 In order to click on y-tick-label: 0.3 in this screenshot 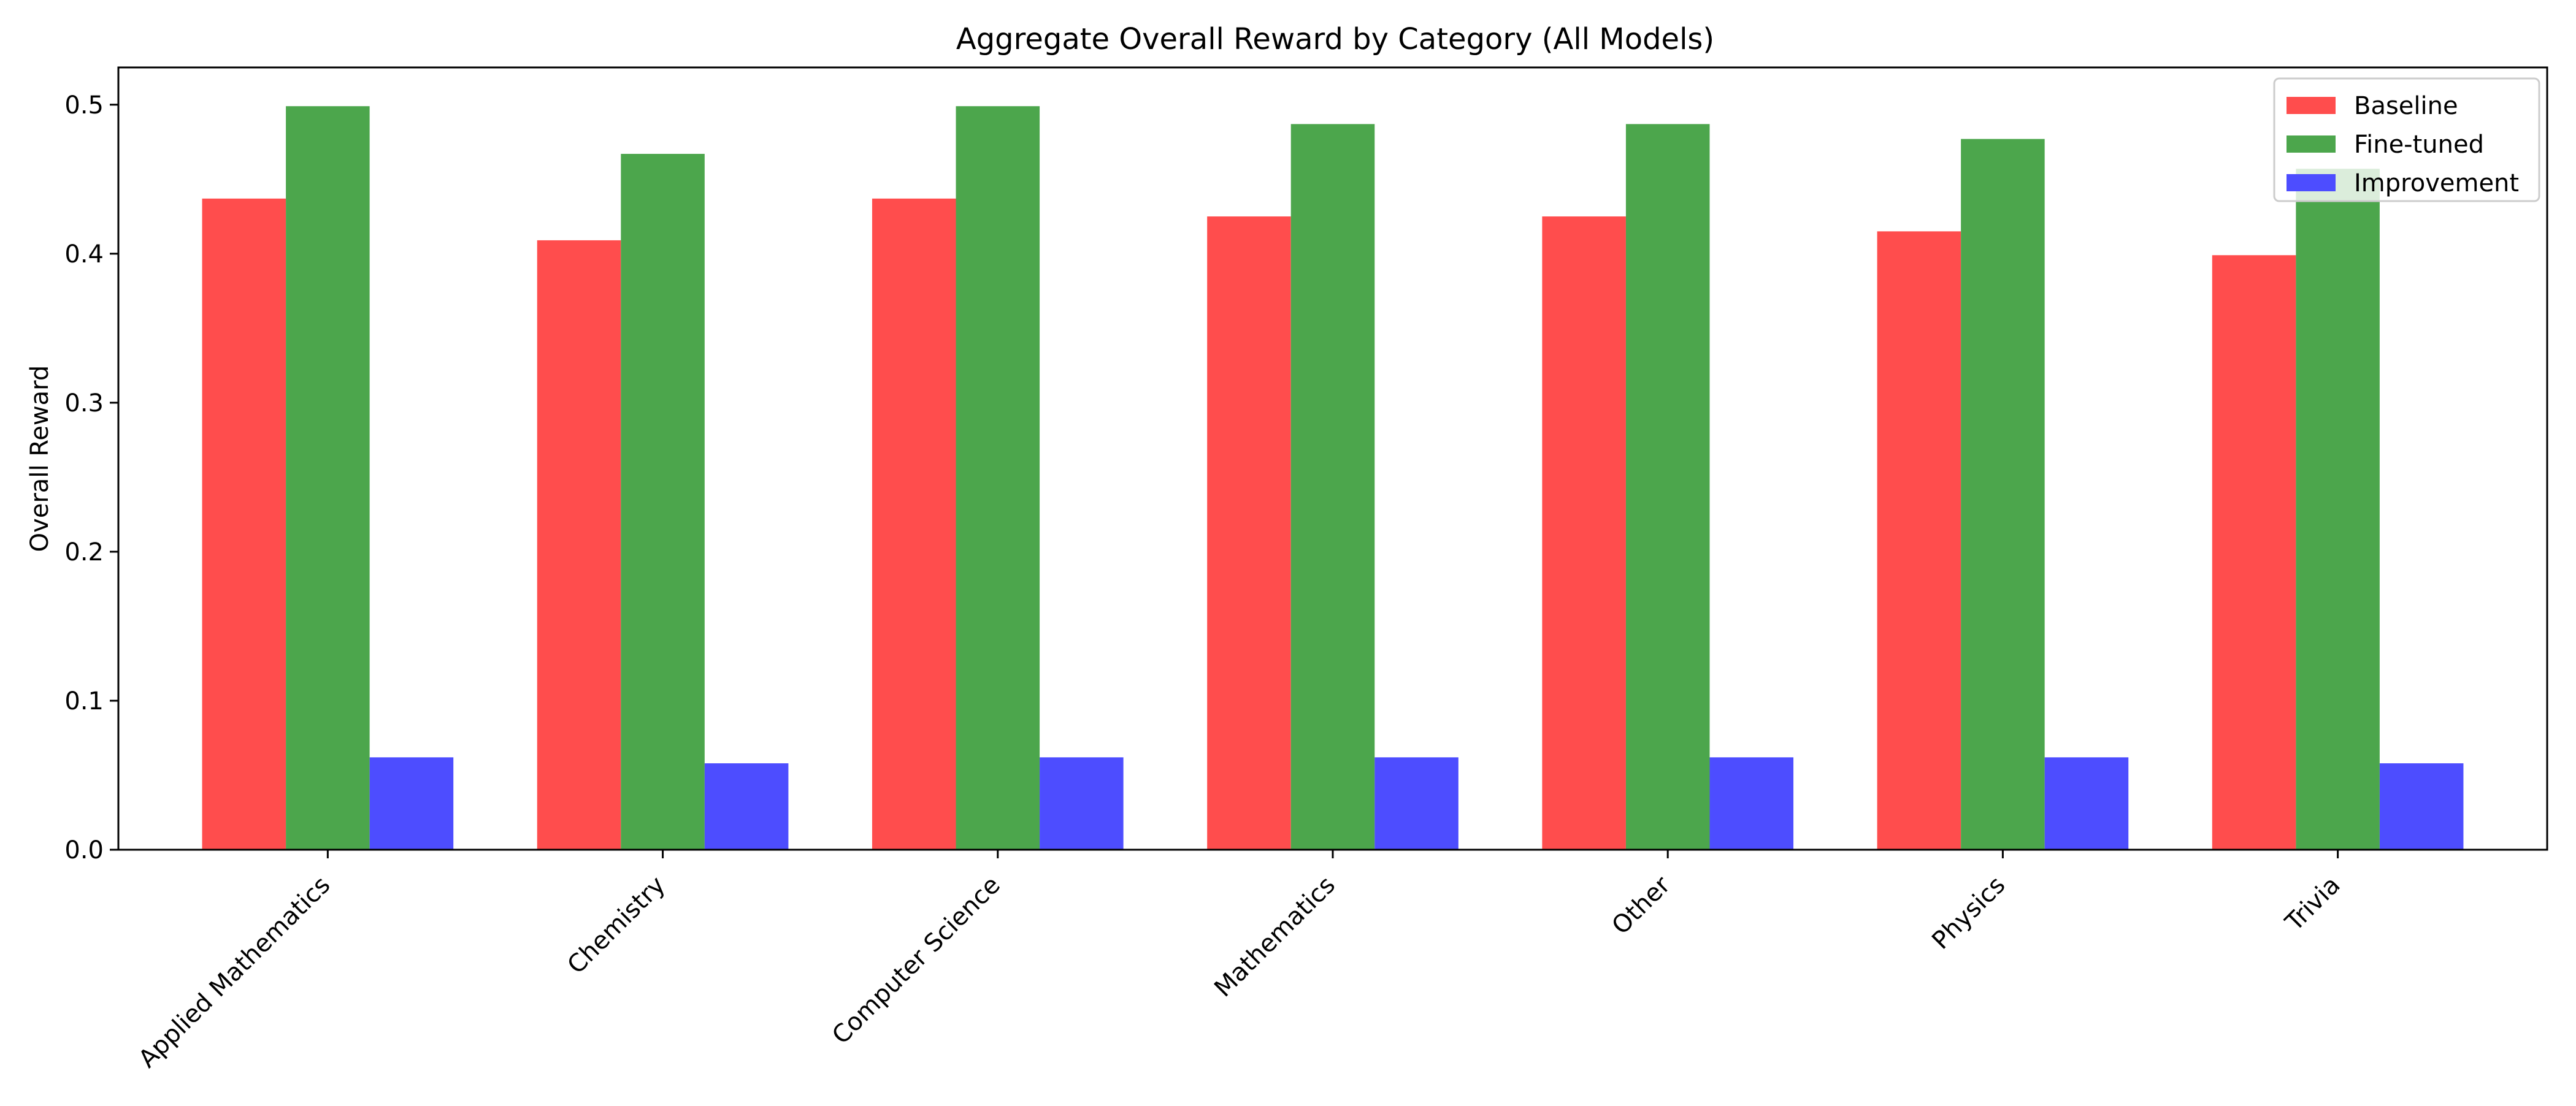, I will do `click(84, 403)`.